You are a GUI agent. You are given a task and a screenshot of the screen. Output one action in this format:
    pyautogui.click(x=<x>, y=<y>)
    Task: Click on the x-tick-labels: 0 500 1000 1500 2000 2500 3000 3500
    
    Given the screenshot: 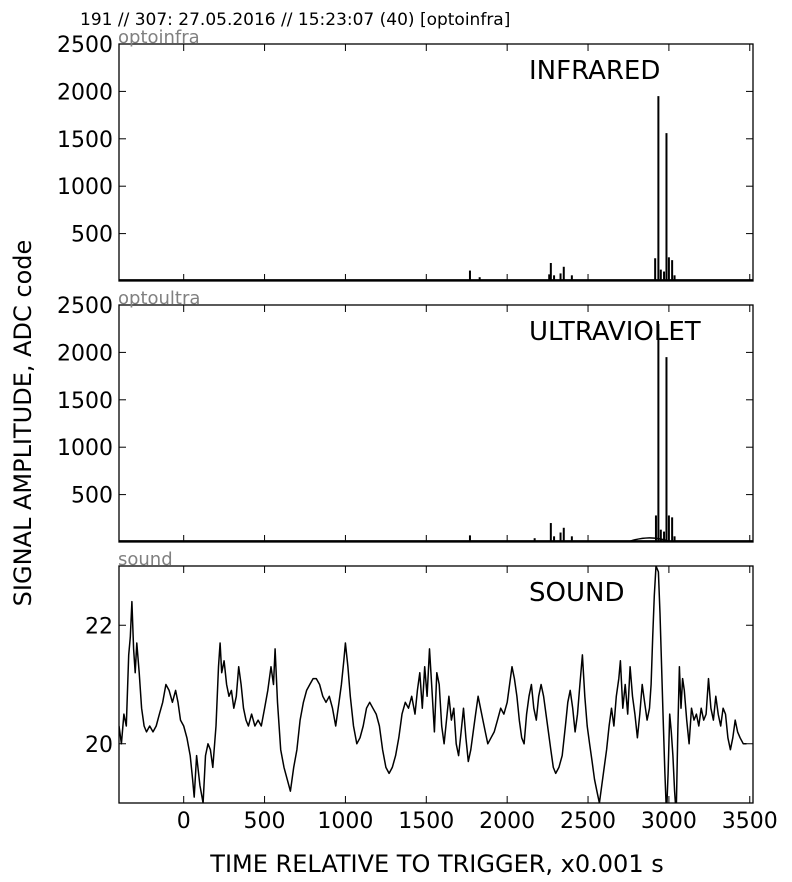 What is the action you would take?
    pyautogui.click(x=477, y=821)
    